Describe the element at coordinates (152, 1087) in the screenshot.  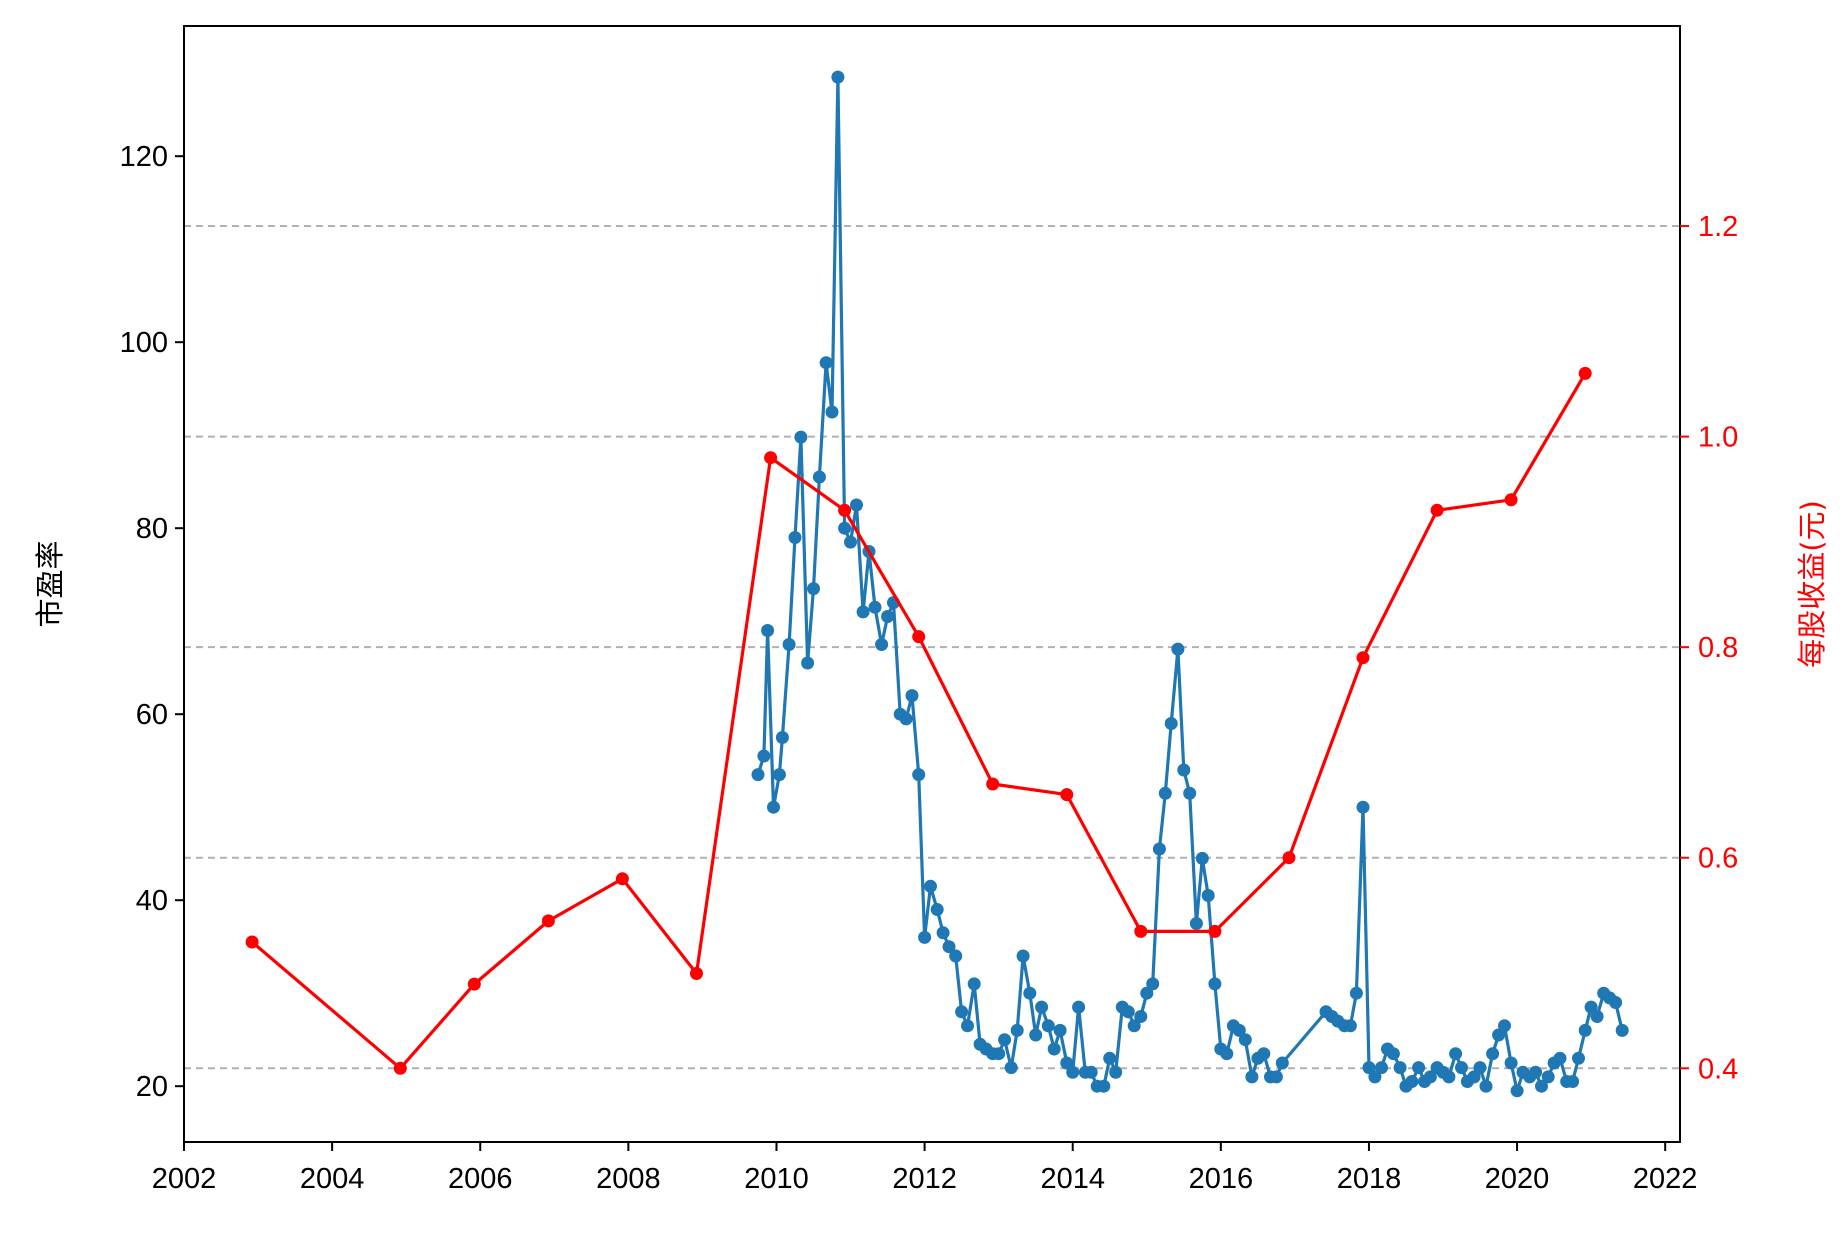
I see `y-left-tick-label: 20` at that location.